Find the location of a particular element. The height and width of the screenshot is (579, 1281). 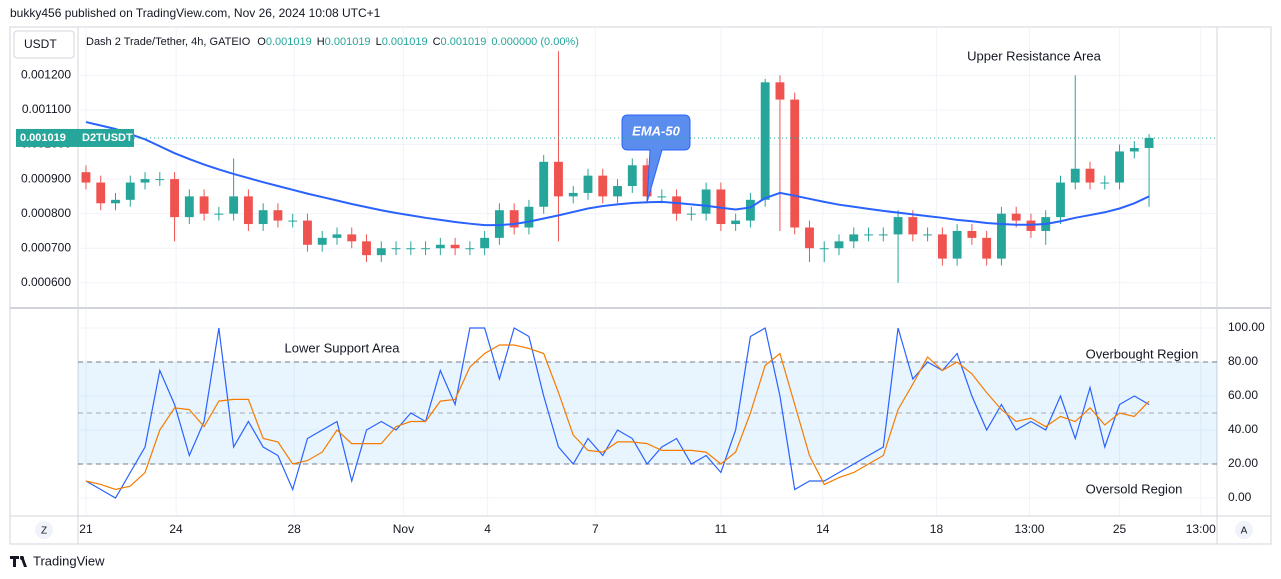

y-tick-label: 60.00 is located at coordinates (1243, 395).